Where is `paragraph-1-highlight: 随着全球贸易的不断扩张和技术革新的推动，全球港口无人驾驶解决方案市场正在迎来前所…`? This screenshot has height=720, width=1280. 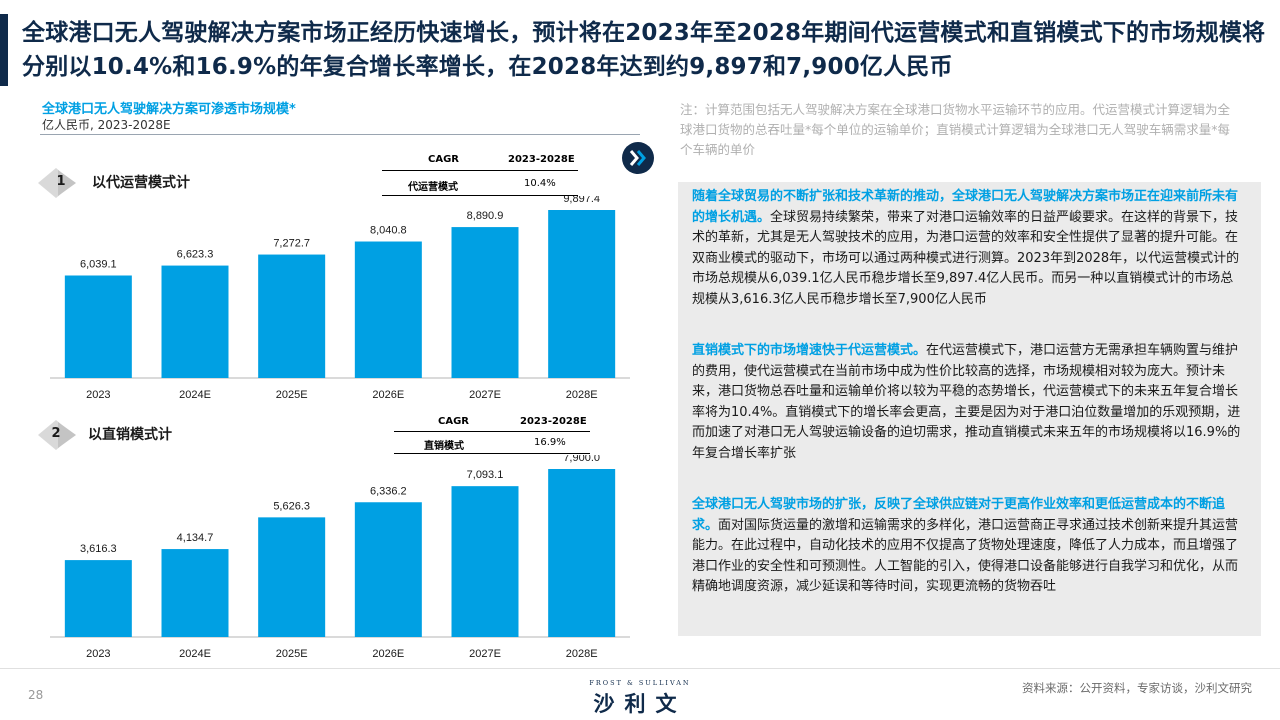
paragraph-1-highlight: 随着全球贸易的不断扩张和技术革新的推动，全球港口无人驾驶解决方案市场正在迎来前所… is located at coordinates (965, 207).